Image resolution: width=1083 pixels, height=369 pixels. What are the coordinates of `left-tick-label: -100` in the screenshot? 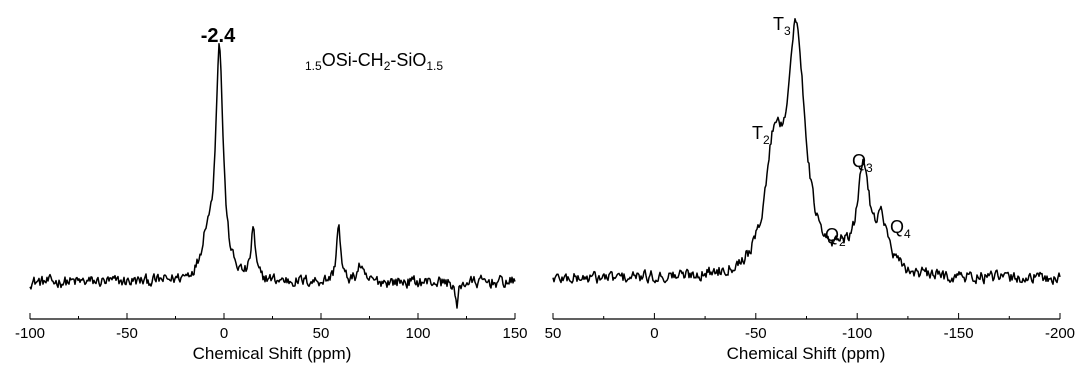 It's located at (30, 333).